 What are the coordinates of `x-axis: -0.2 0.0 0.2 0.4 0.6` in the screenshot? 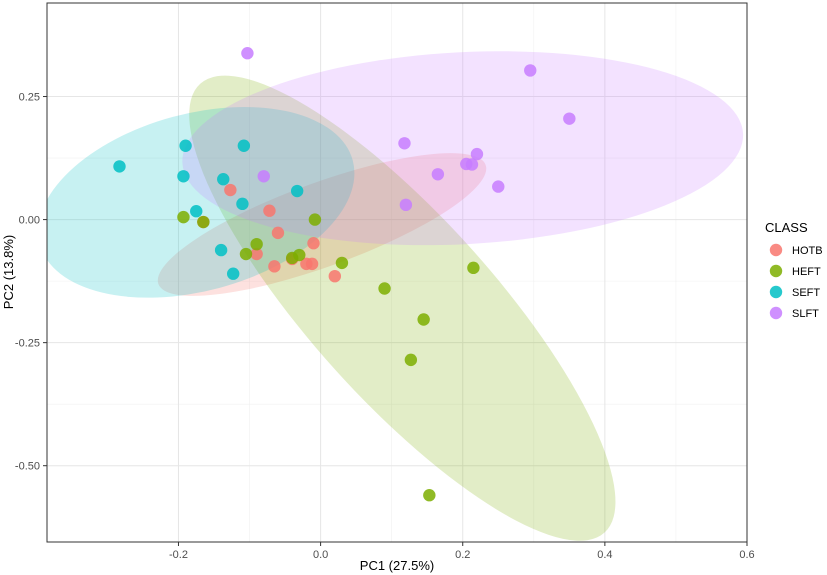 It's located at (462, 551).